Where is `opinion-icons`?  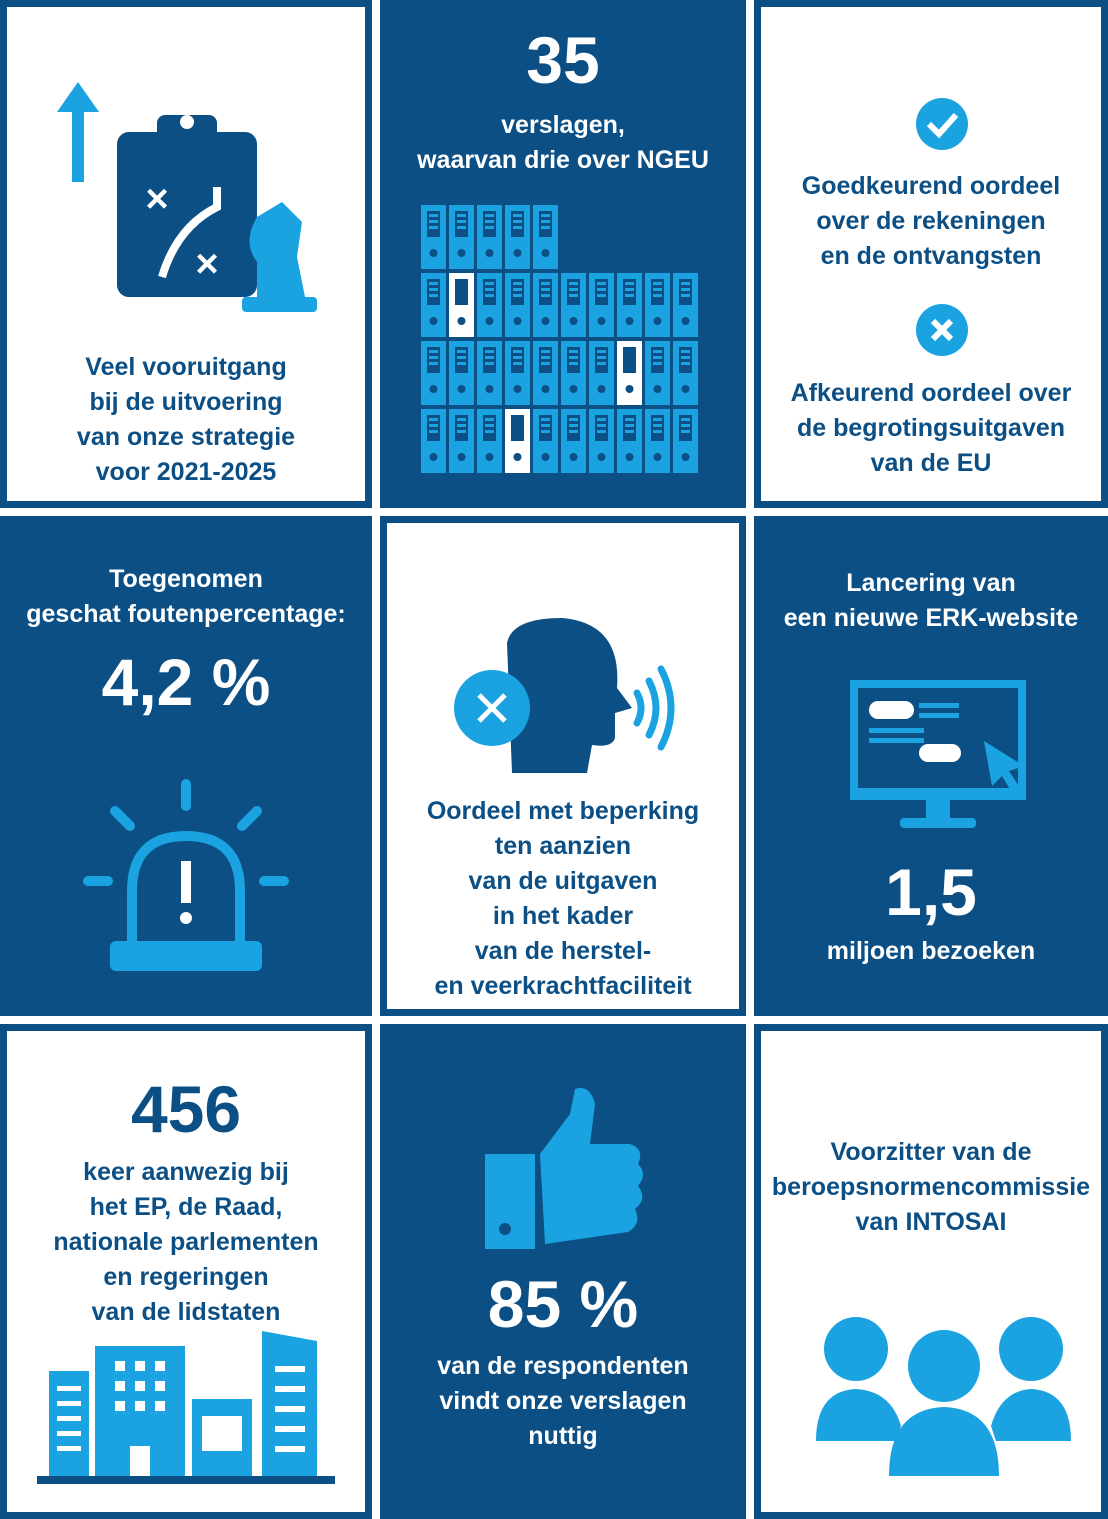 opinion-icons is located at coordinates (942, 227).